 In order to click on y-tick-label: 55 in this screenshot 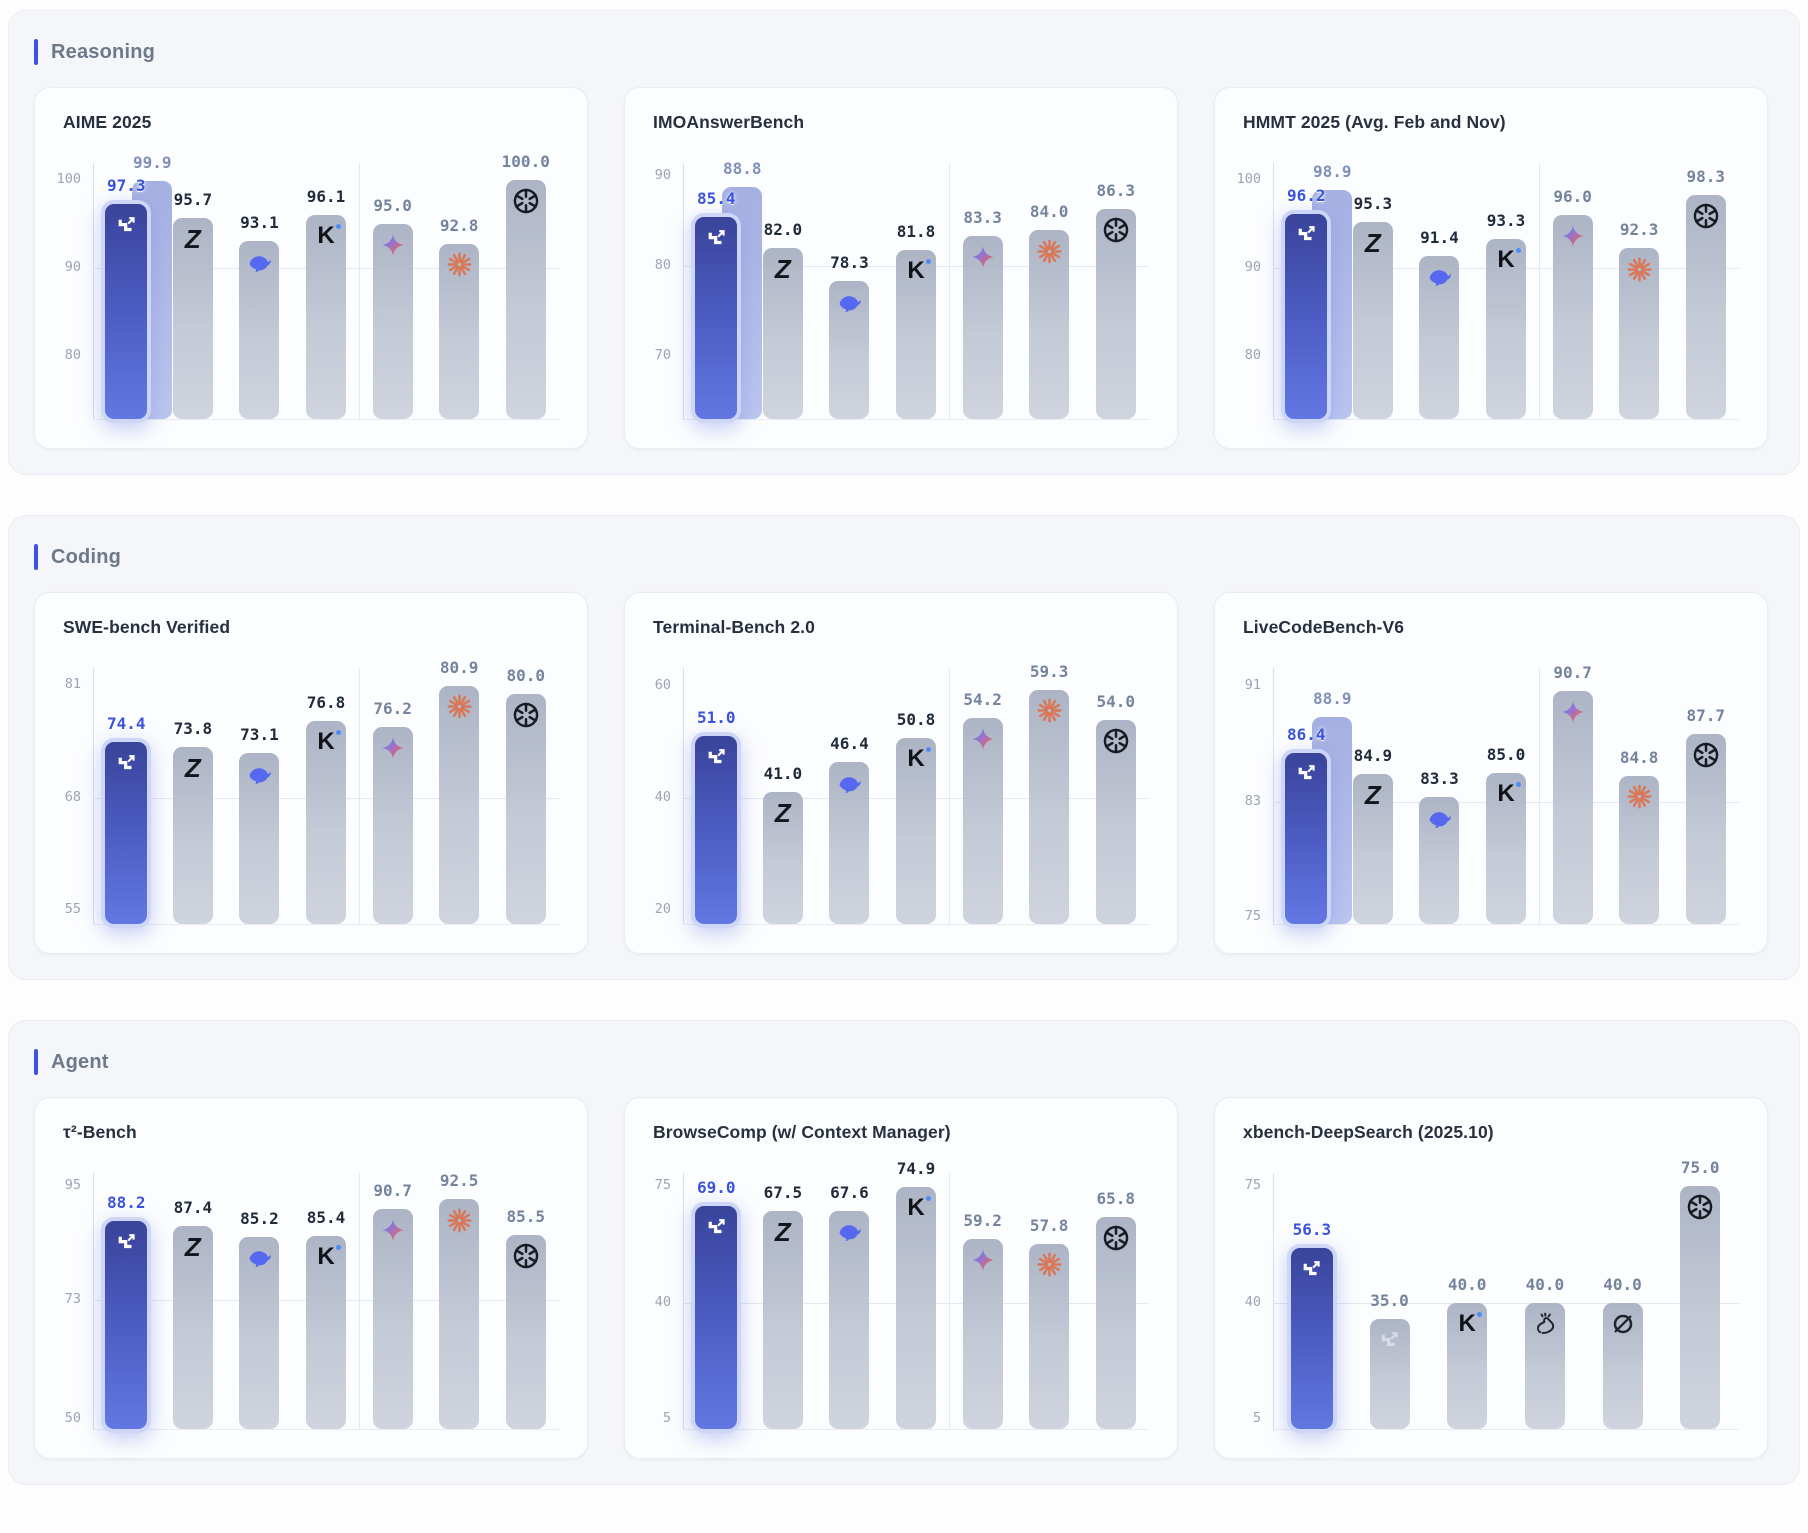, I will do `click(72, 909)`.